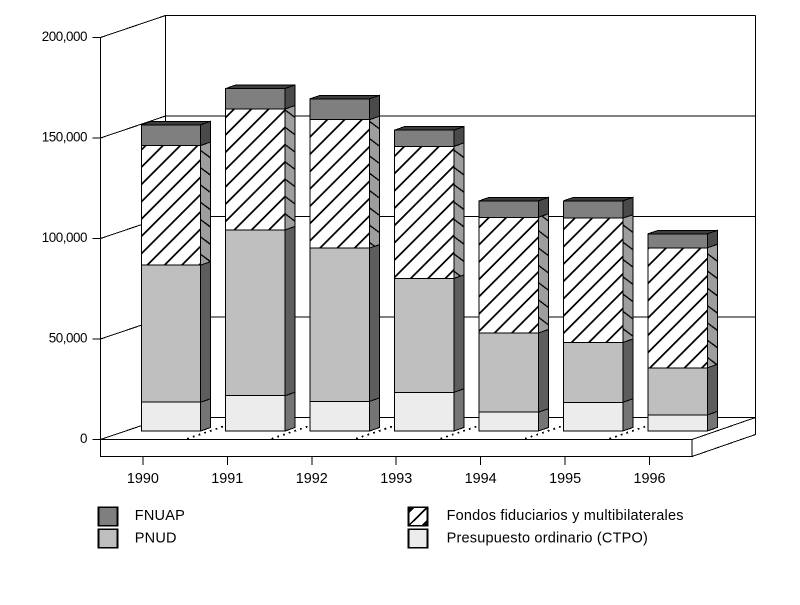 This screenshot has height=605, width=800. What do you see at coordinates (64, 237) in the screenshot?
I see `svg-text: 100,000` at bounding box center [64, 237].